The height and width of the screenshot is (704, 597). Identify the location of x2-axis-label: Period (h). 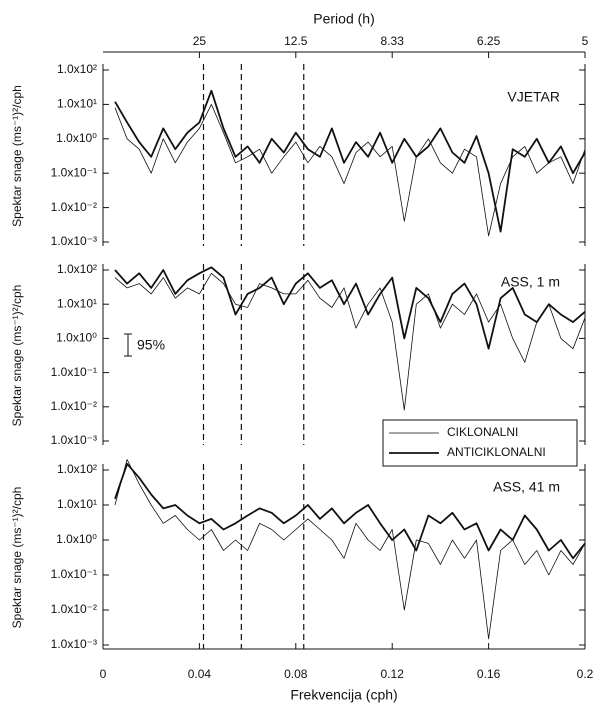
(343, 19).